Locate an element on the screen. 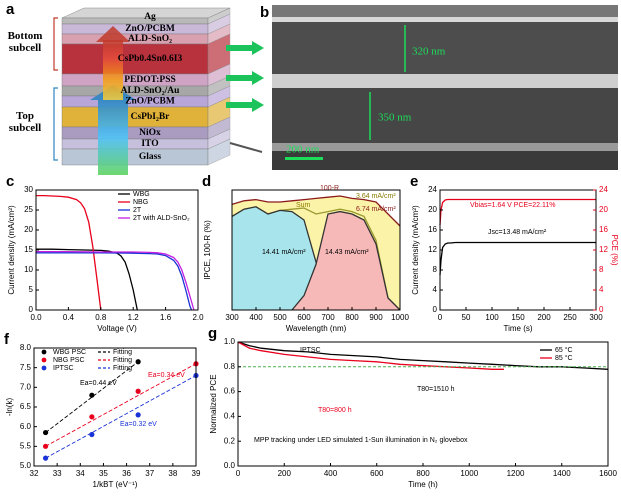 The height and width of the screenshot is (502, 621). y2-axis-label: PCE (%) is located at coordinates (614, 249).